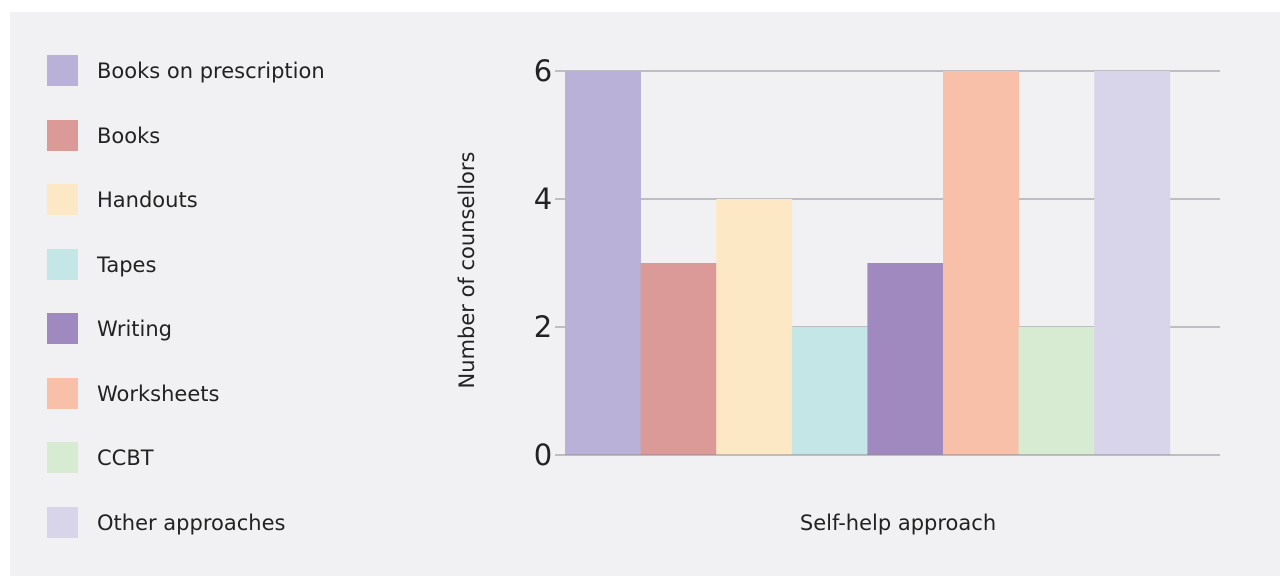  What do you see at coordinates (467, 270) in the screenshot?
I see `y-axis-label: Number of counsellors` at bounding box center [467, 270].